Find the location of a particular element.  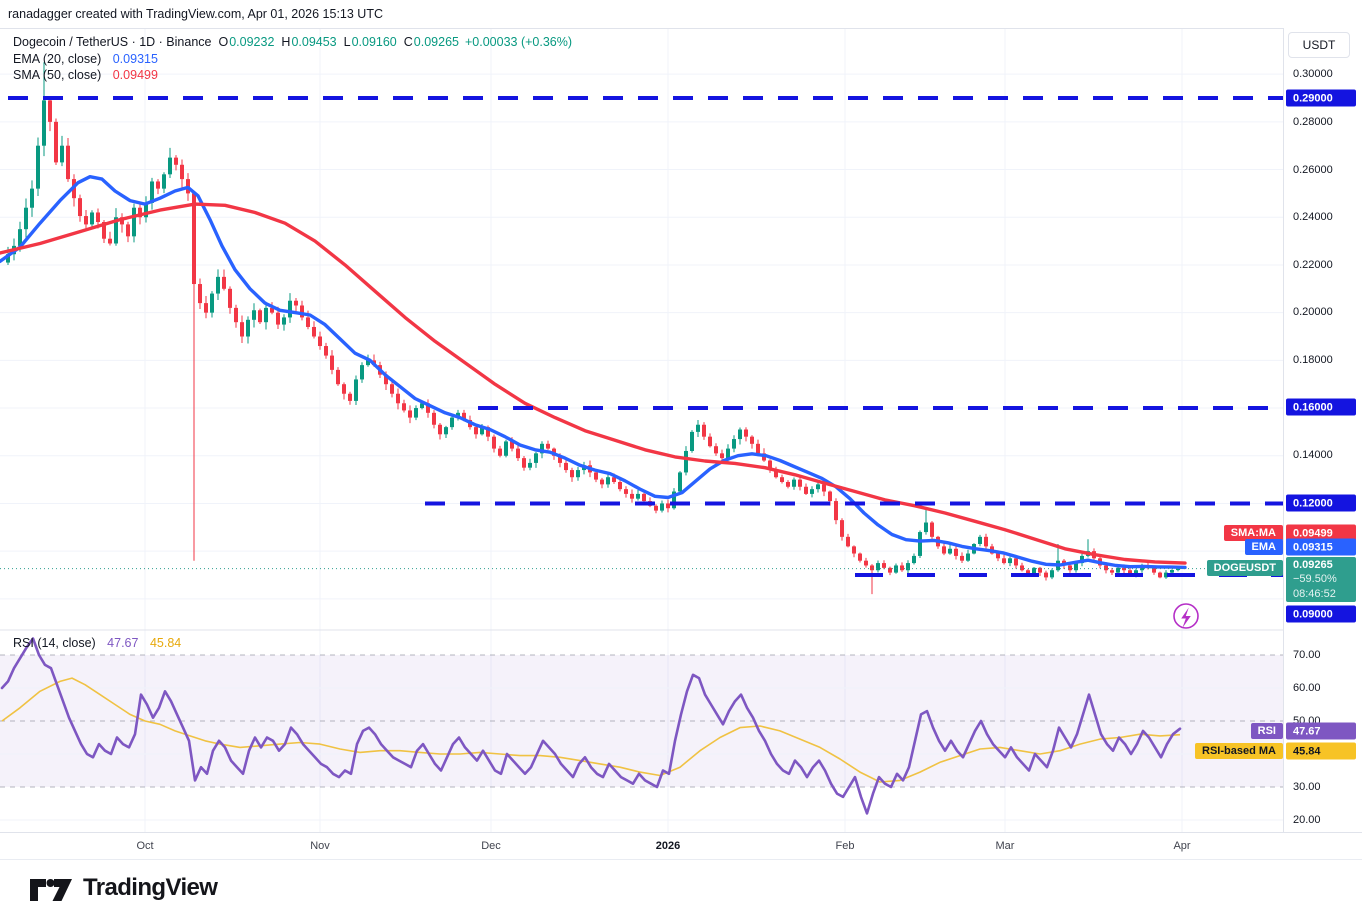

close-value: 0.09265 is located at coordinates (436, 42).